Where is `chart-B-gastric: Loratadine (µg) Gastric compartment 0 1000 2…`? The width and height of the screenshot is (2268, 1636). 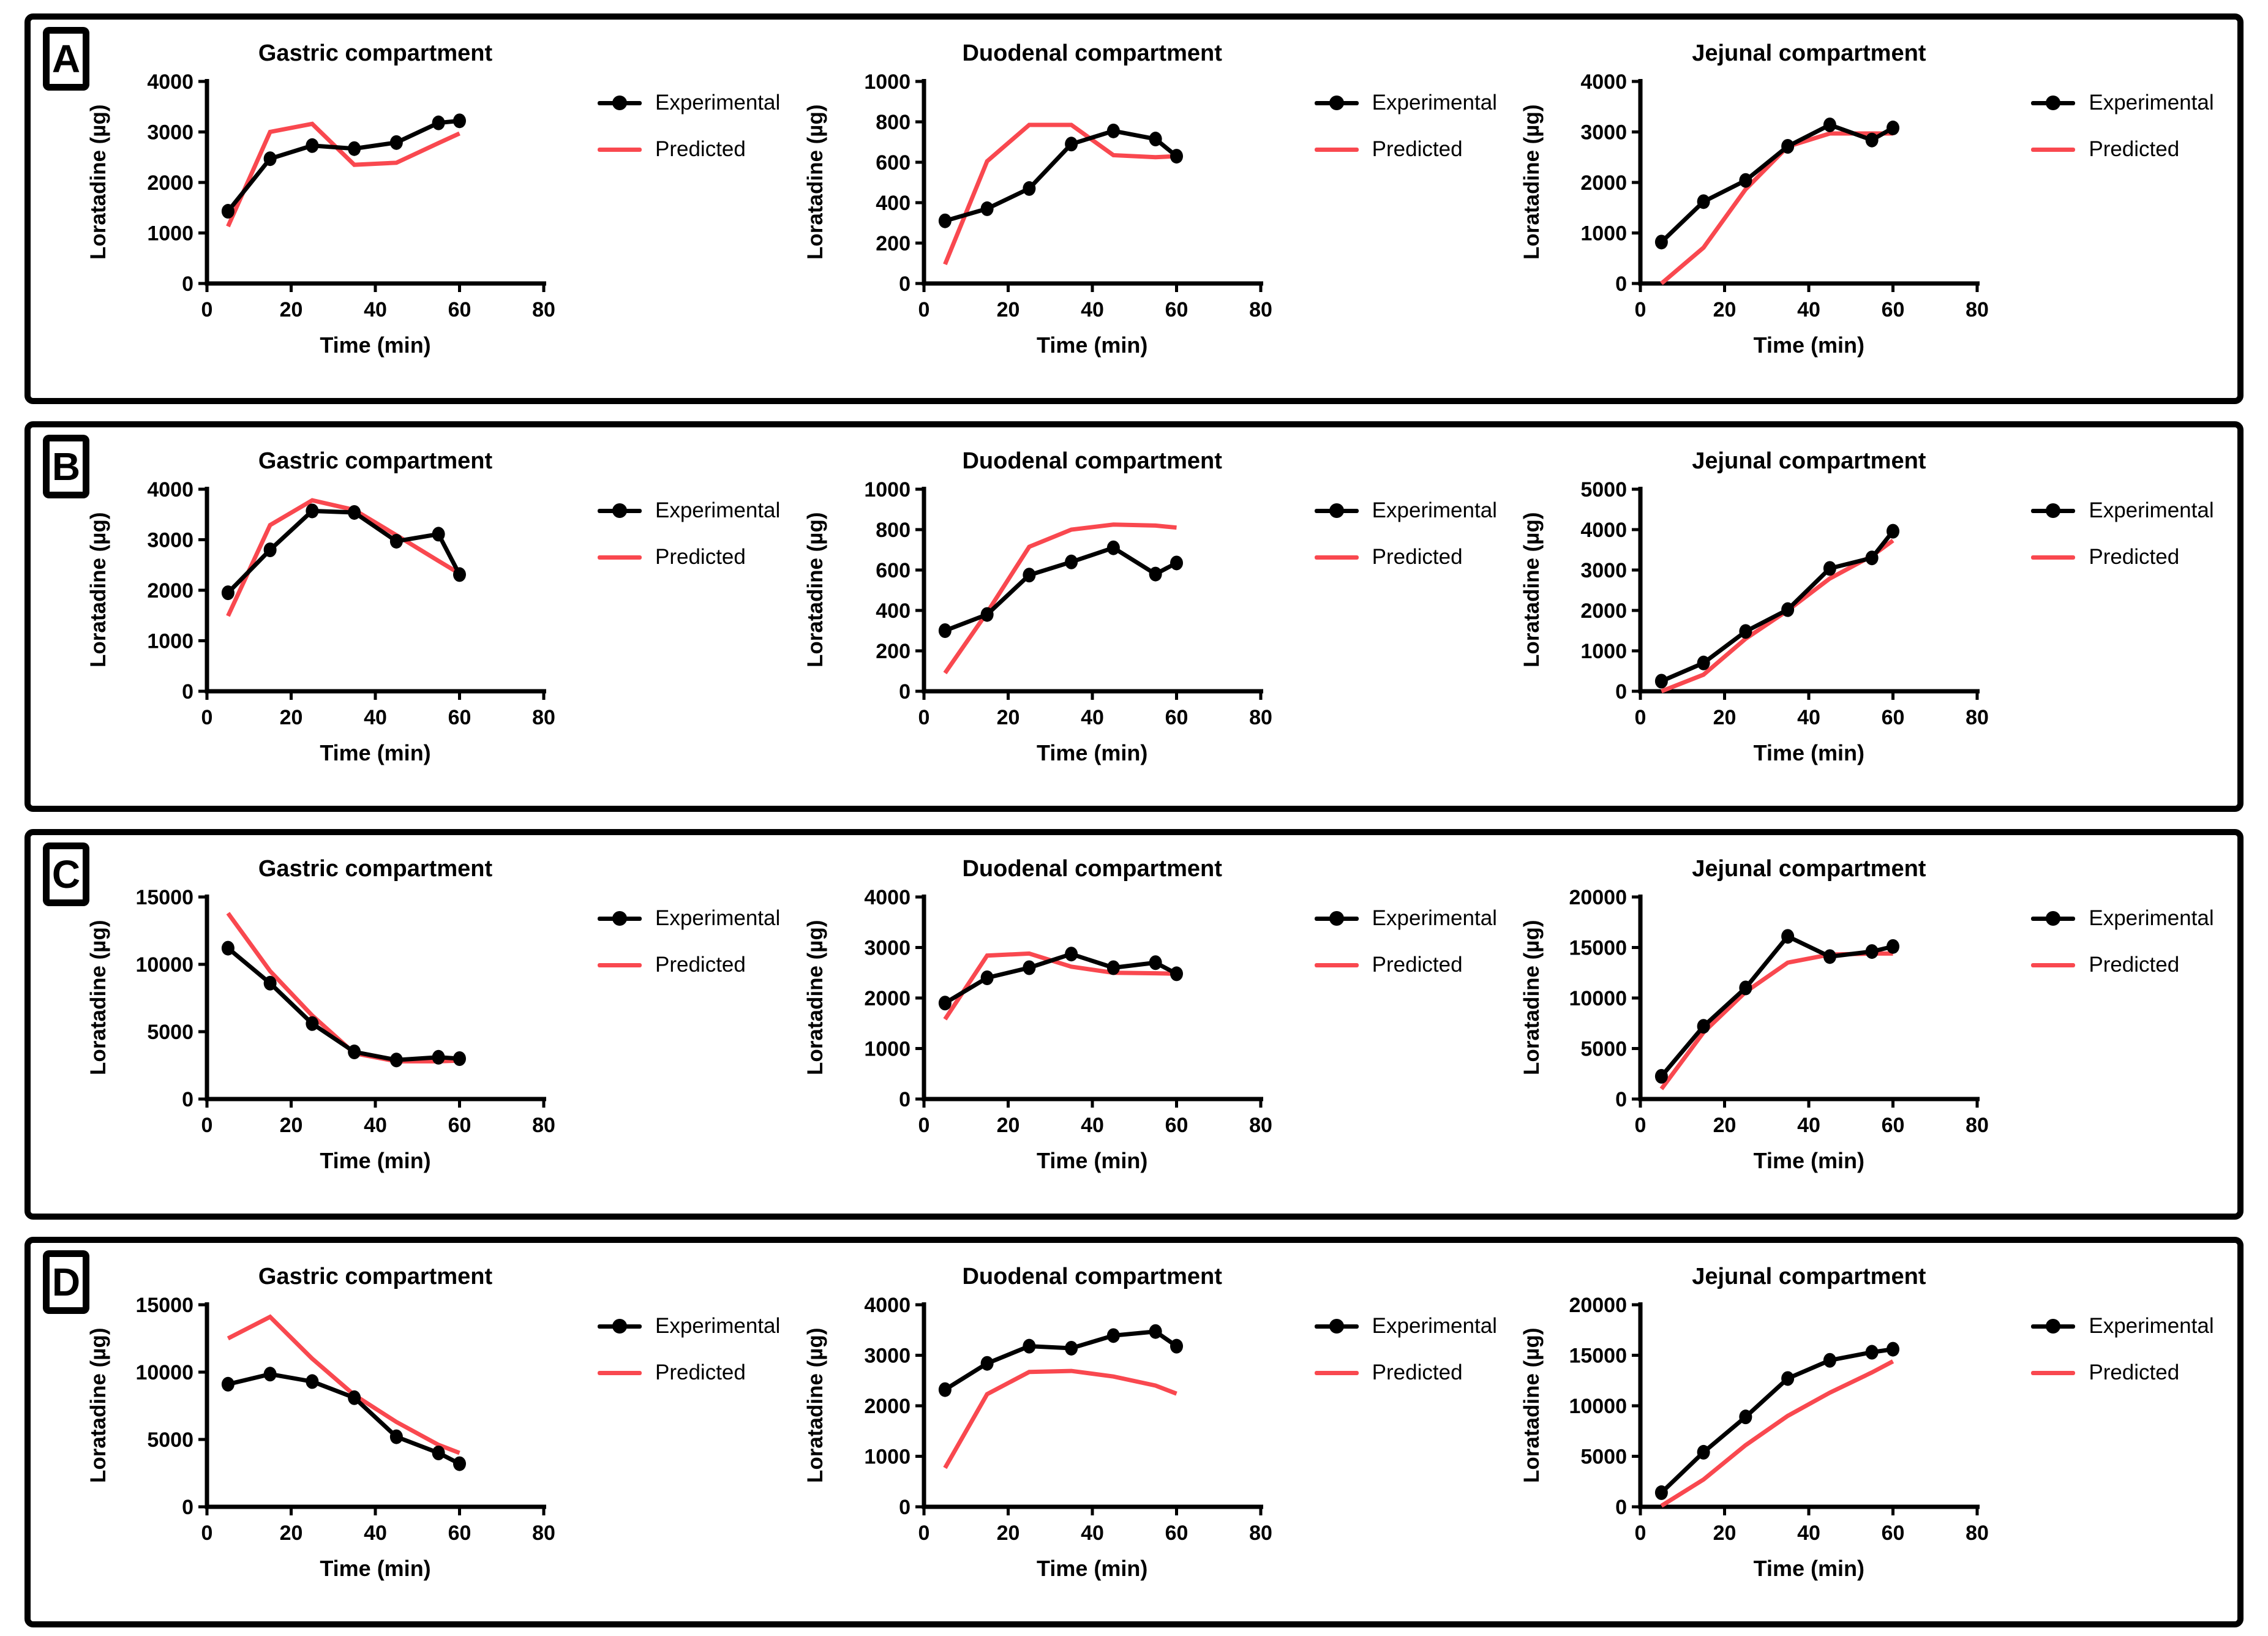
chart-B-gastric: Loratadine (µg) Gastric compartment 0 1000 2… is located at coordinates (440, 618).